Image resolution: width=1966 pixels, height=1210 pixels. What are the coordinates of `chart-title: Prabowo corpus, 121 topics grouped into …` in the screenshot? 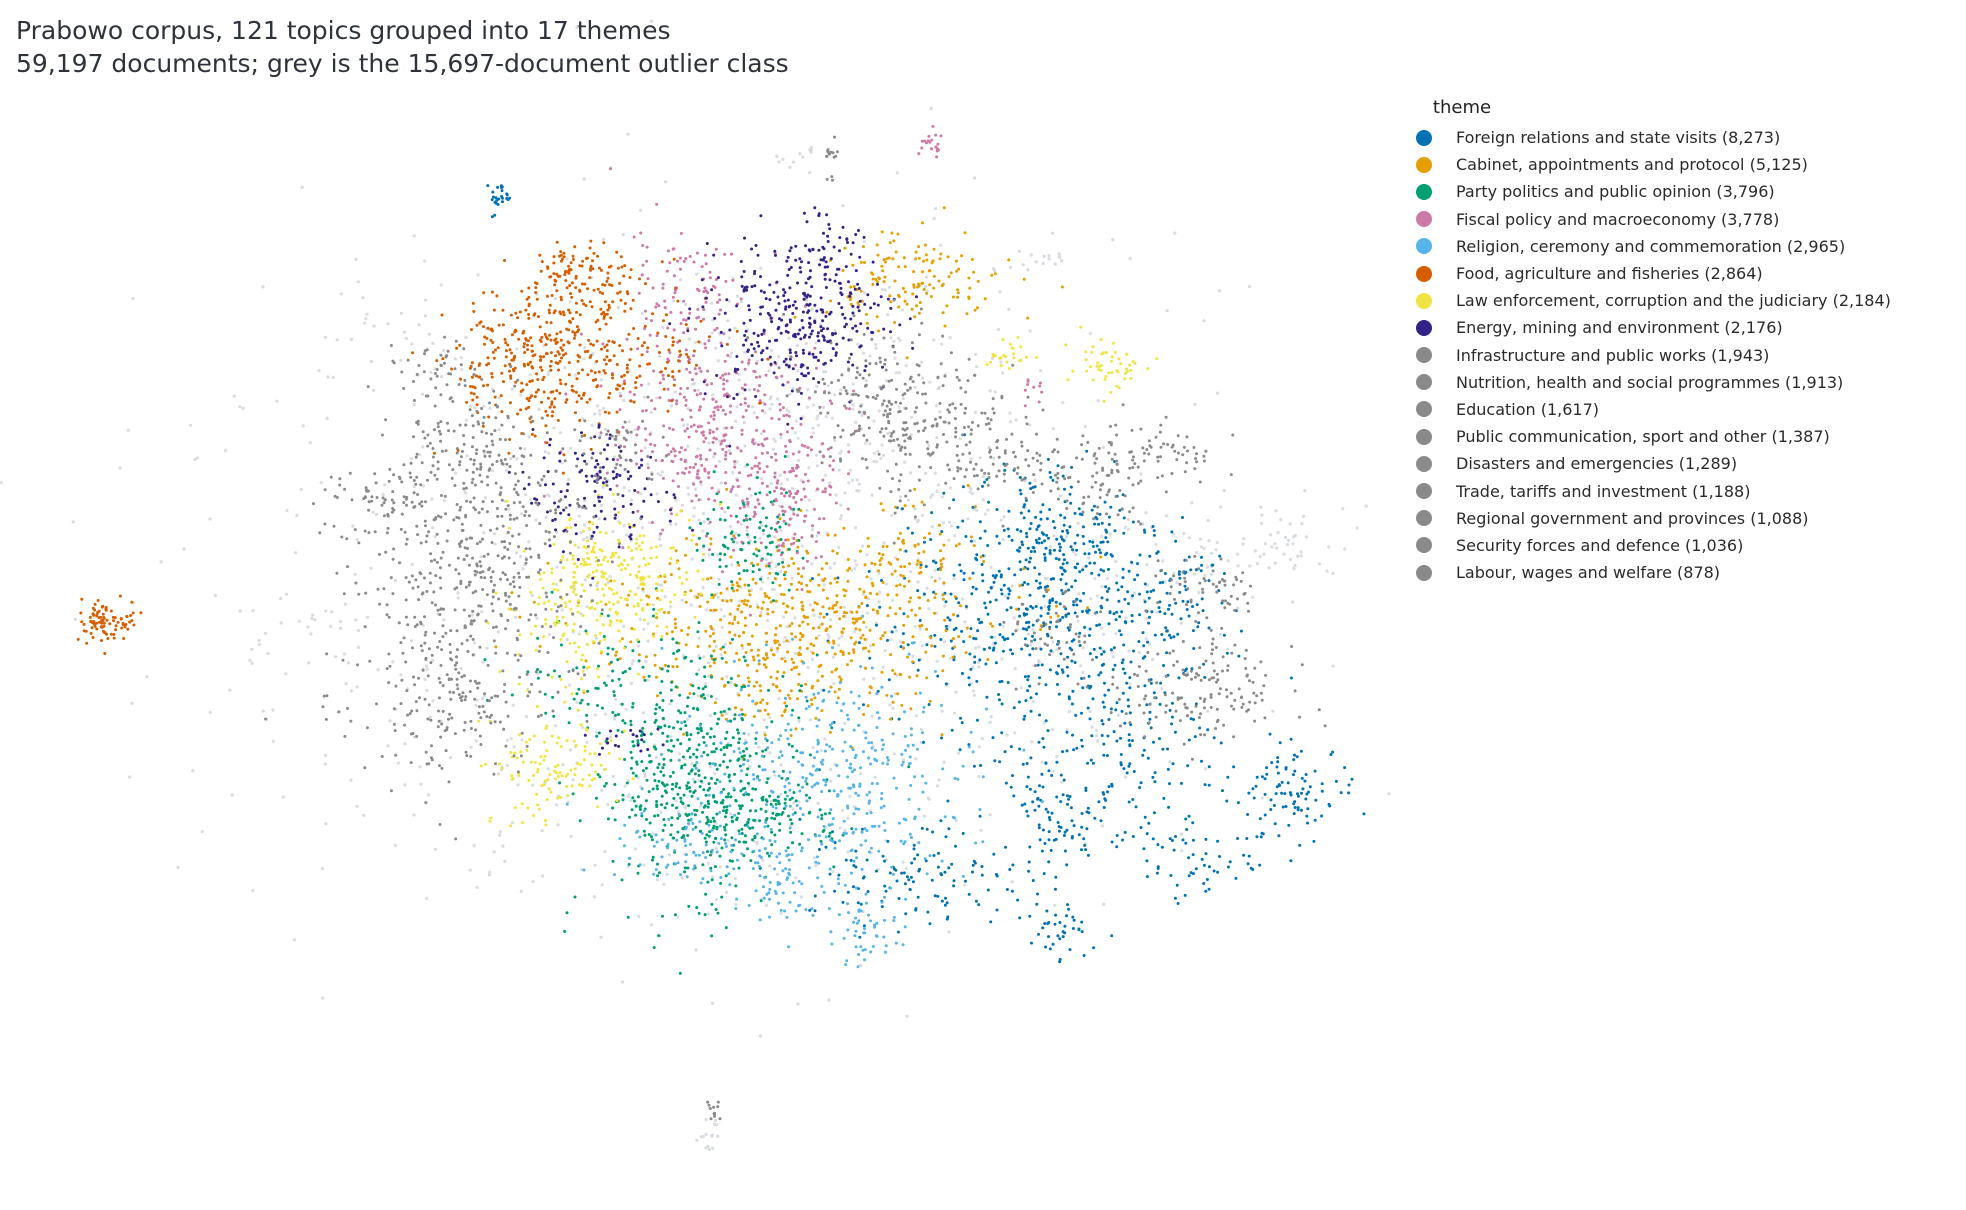 It's located at (343, 30).